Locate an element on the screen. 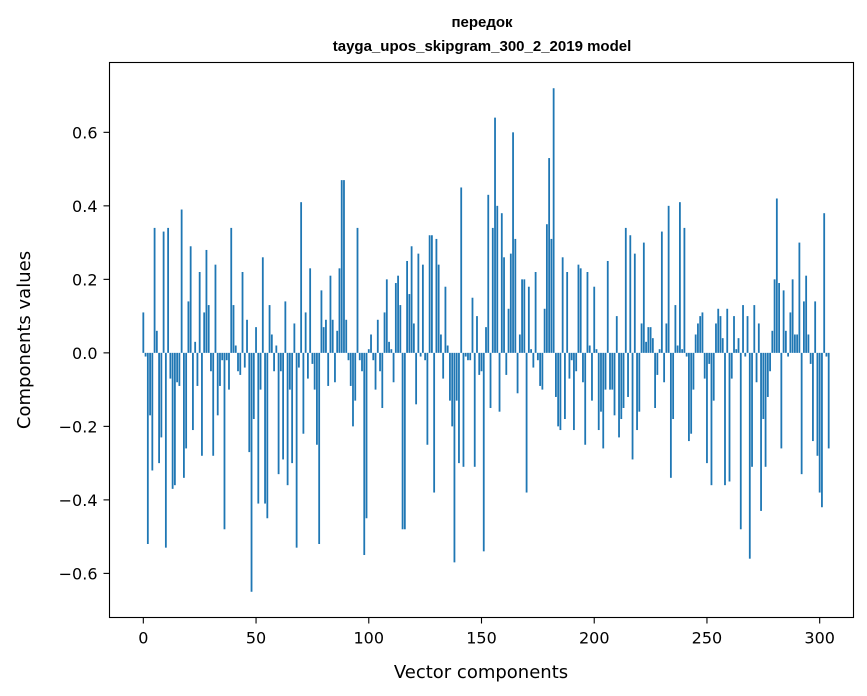 The image size is (867, 696). y-tick-label: 0.4 is located at coordinates (84, 206).